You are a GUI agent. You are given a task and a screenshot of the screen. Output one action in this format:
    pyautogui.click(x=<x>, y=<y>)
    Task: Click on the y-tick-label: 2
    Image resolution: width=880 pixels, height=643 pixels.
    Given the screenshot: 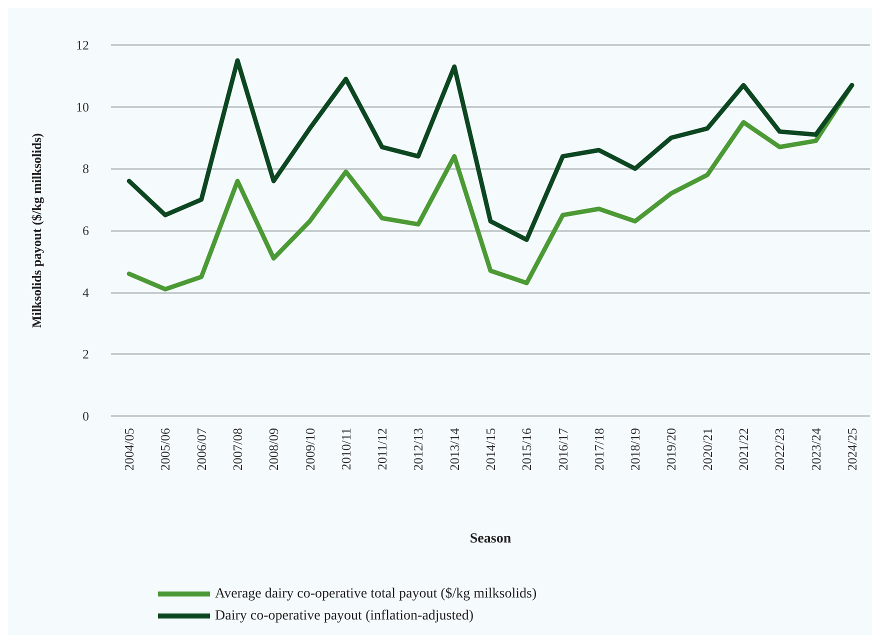 What is the action you would take?
    pyautogui.click(x=85, y=354)
    